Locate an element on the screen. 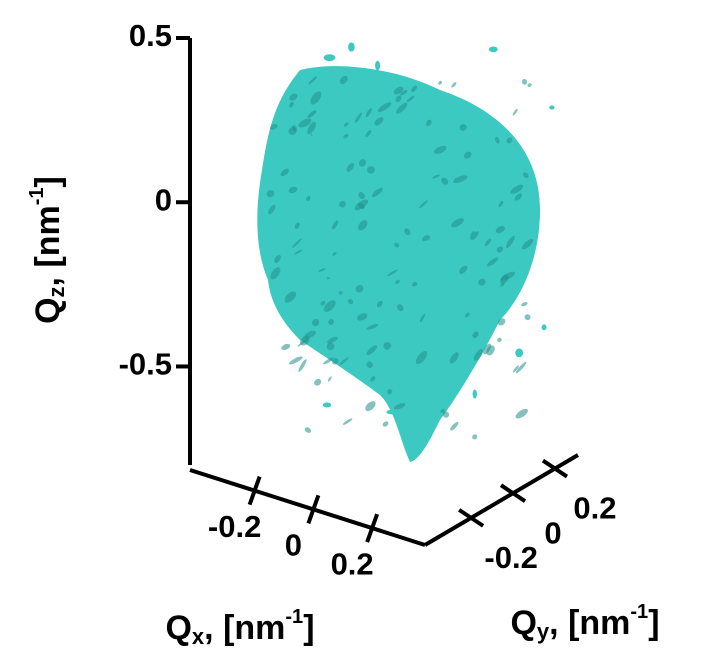  y-tick-label: 0.2 is located at coordinates (594, 508).